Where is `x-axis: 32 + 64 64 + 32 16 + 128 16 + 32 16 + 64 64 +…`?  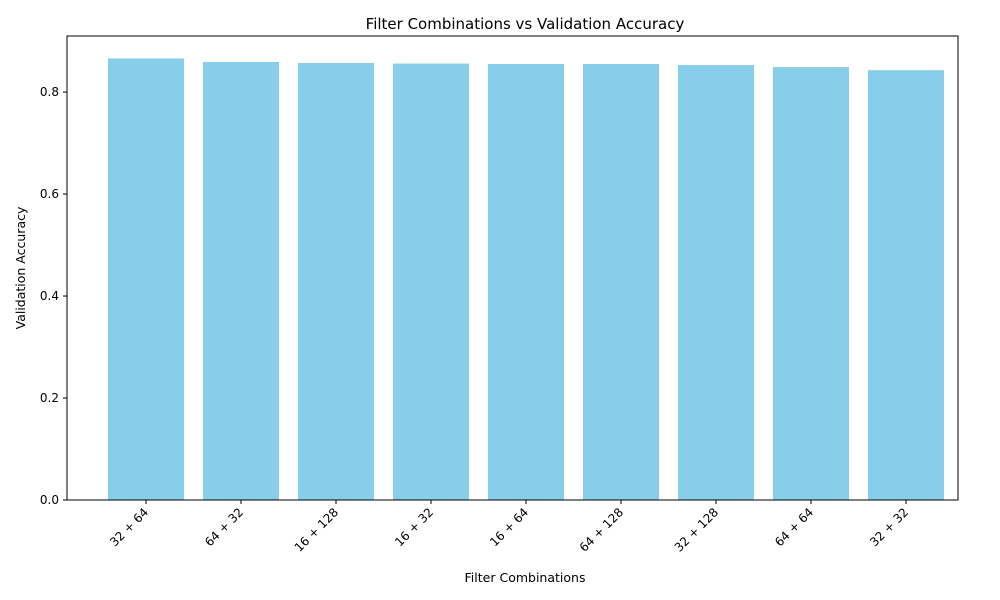
x-axis: 32 + 64 64 + 32 16 + 128 16 + 32 16 + 64 64 +… is located at coordinates (509, 527).